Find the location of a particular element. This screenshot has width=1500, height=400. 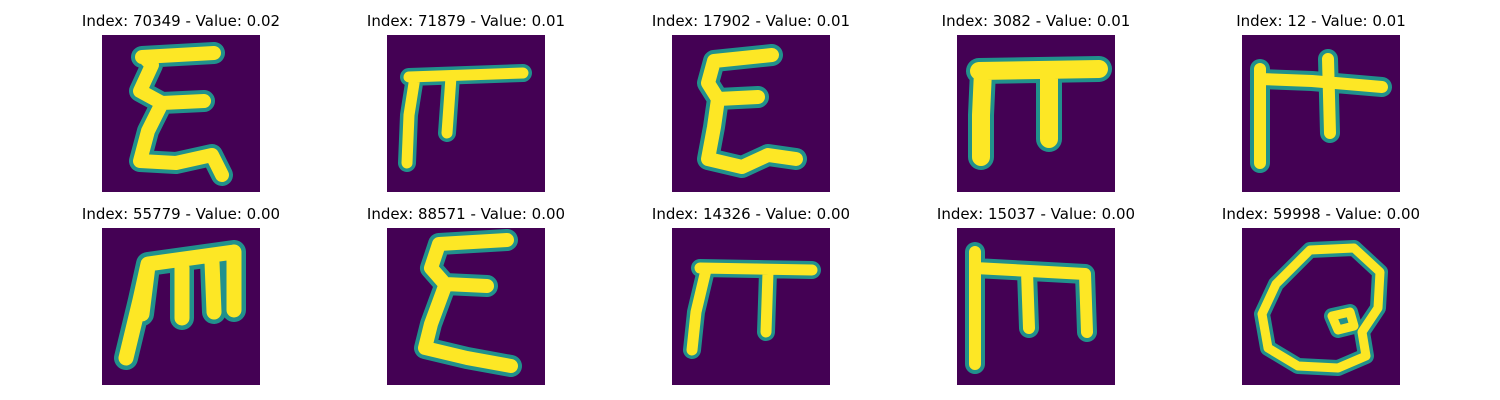

panel-7: Index: 88571 - Value: 0.00 is located at coordinates (466, 289).